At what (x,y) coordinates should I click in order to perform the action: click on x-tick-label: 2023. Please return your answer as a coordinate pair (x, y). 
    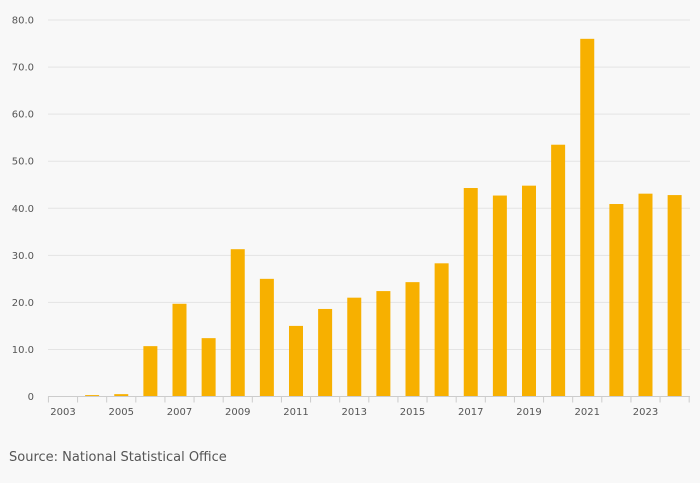
    Looking at the image, I should click on (645, 412).